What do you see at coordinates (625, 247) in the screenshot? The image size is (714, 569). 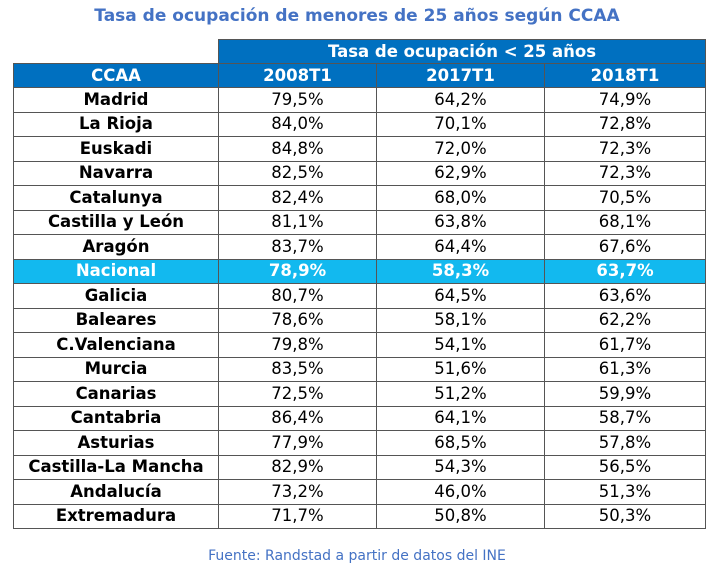 I see `value-cell: 67,6%` at bounding box center [625, 247].